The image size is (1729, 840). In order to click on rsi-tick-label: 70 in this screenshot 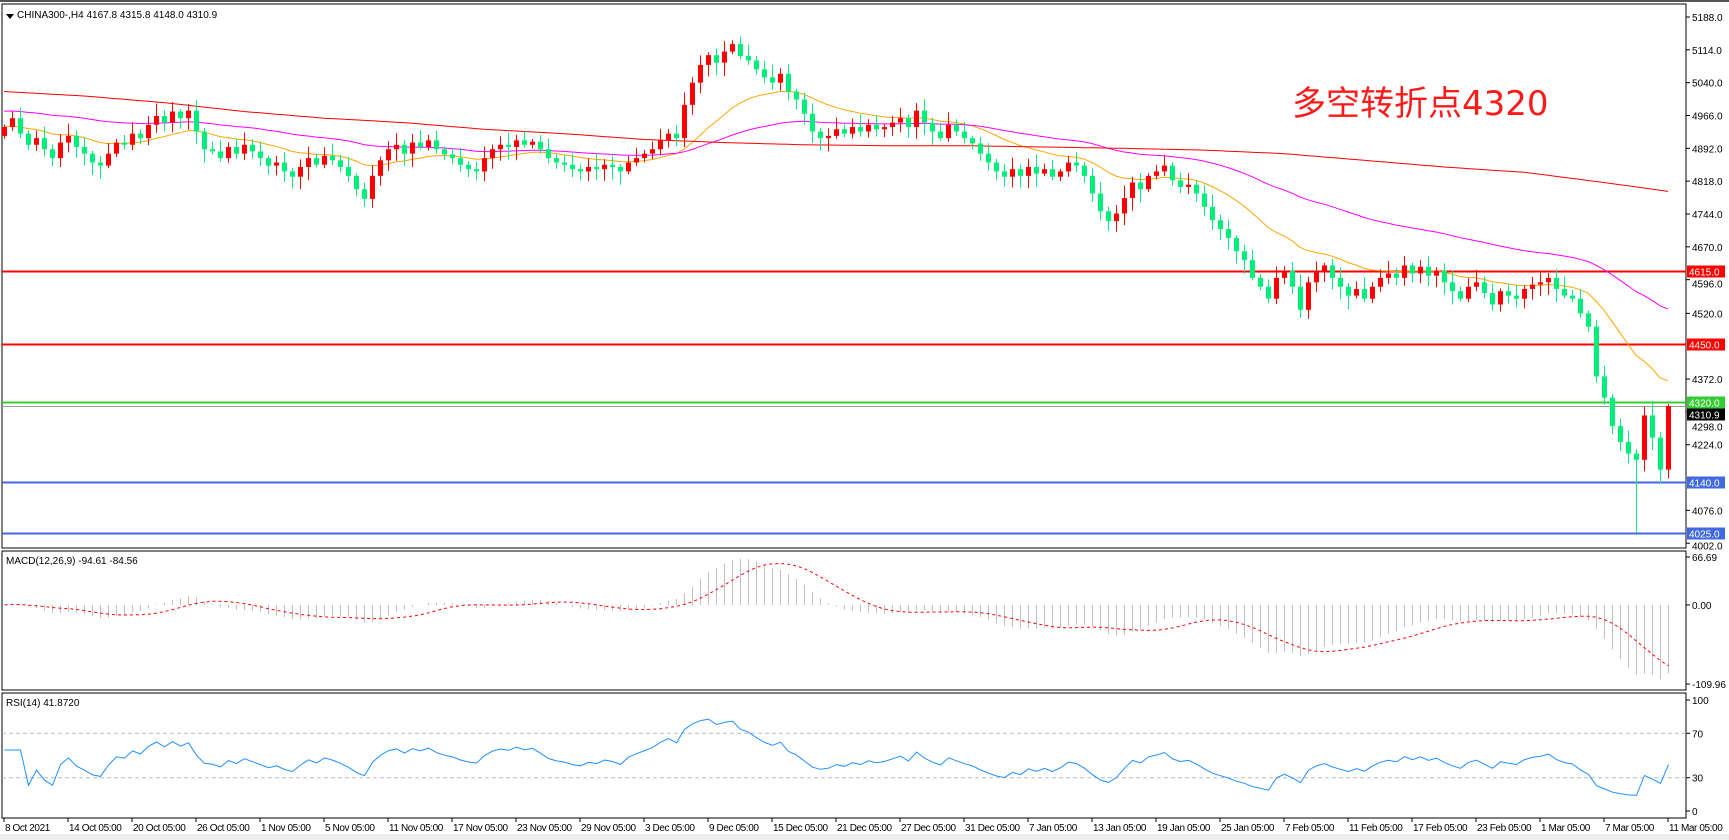, I will do `click(1698, 734)`.